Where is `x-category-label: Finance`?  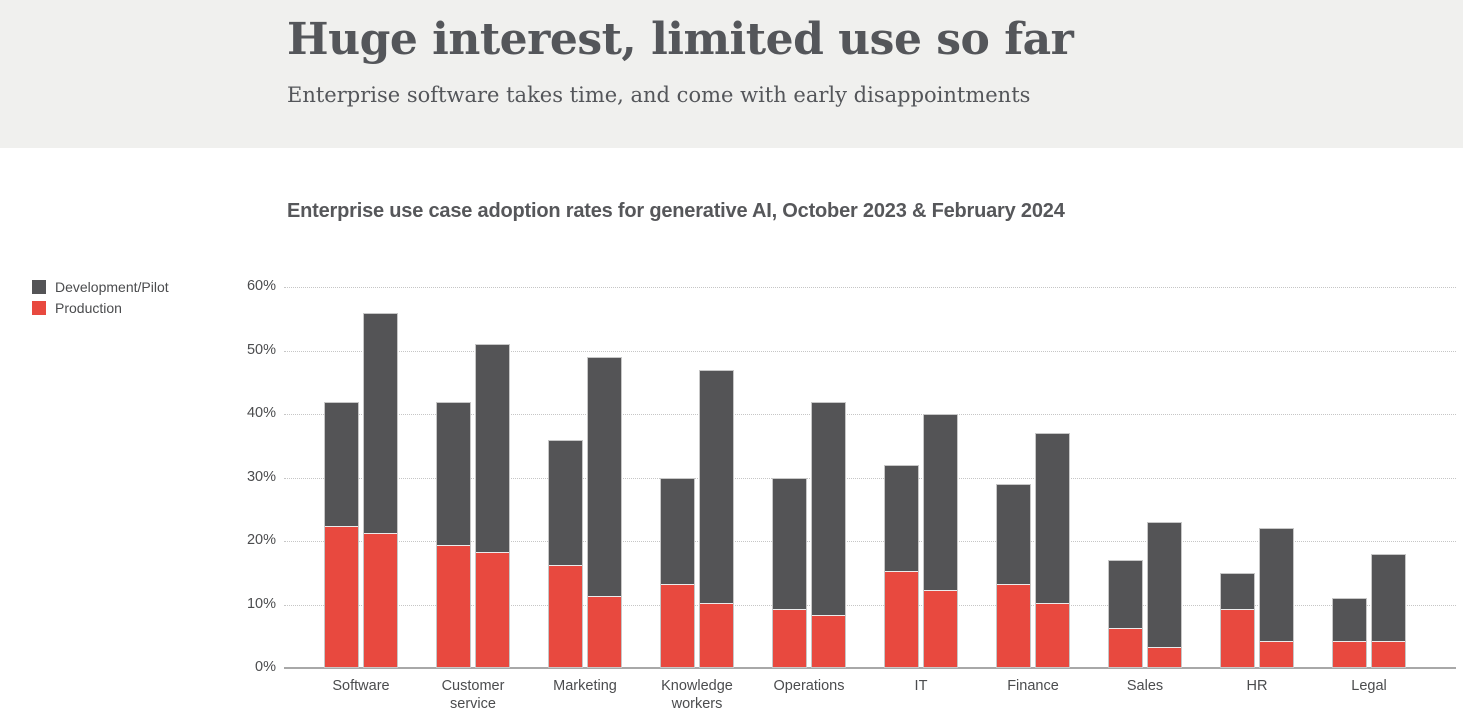 x-category-label: Finance is located at coordinates (1033, 686).